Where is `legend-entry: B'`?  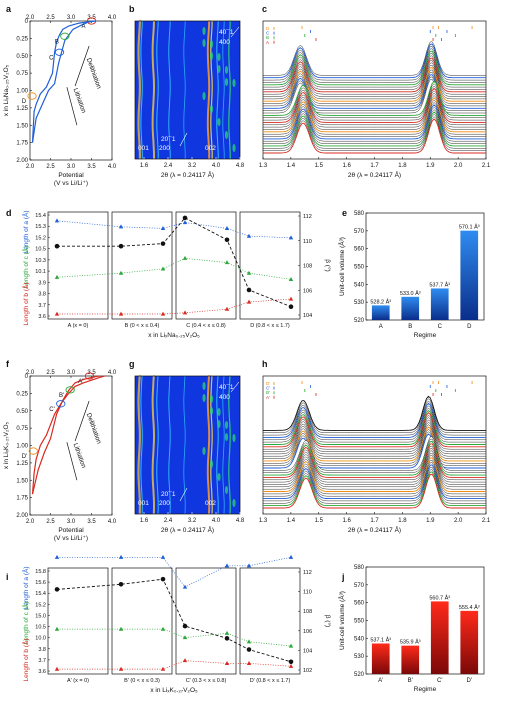
legend-entry: B' is located at coordinates (268, 392).